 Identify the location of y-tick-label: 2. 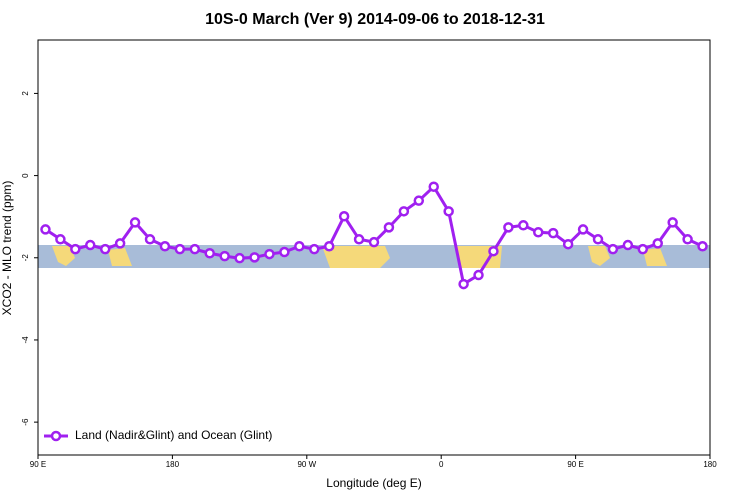
(25, 93).